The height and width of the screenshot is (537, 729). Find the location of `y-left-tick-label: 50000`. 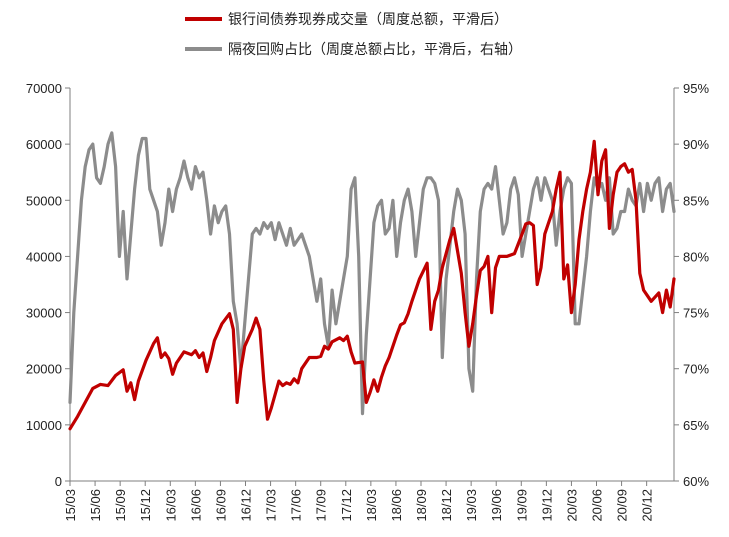

y-left-tick-label: 50000 is located at coordinates (44, 200).